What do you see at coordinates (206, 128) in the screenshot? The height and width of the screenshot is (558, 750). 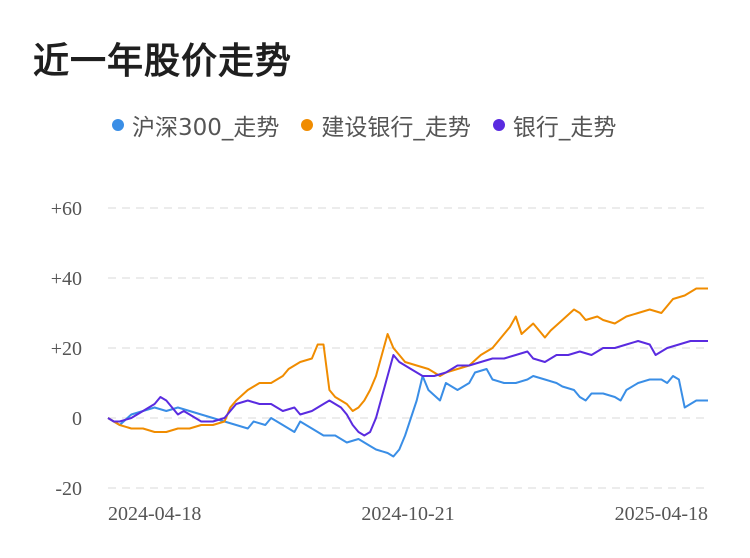 I see `legend-label-hs300: 沪深300_走势` at bounding box center [206, 128].